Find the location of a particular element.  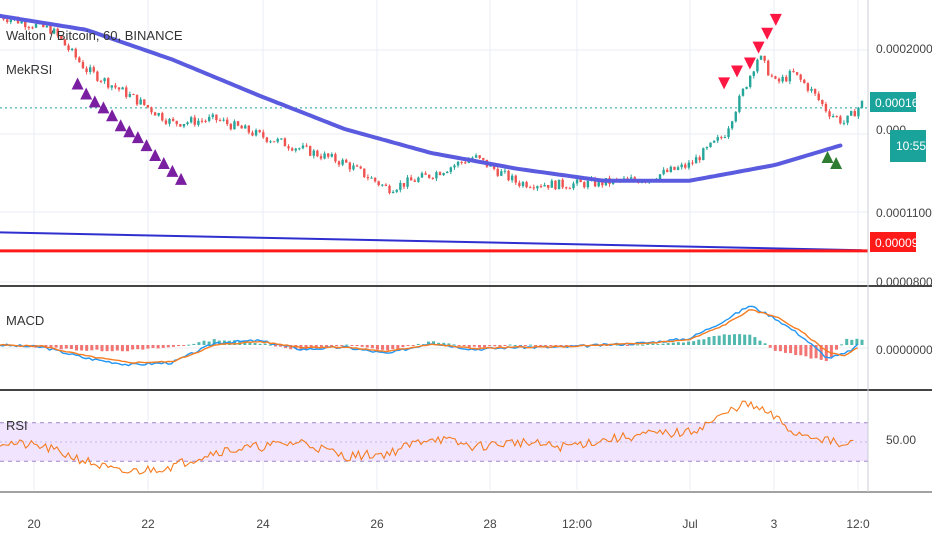

rsi-panel is located at coordinates (434, 437).